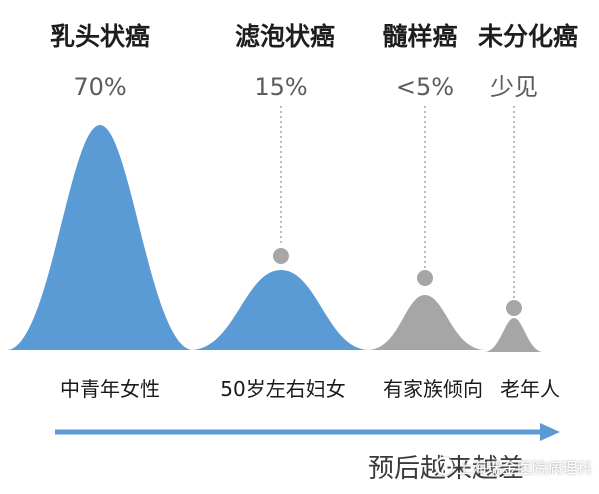 The width and height of the screenshot is (599, 494). What do you see at coordinates (110, 389) in the screenshot?
I see `group-papillary: 中青年女性` at bounding box center [110, 389].